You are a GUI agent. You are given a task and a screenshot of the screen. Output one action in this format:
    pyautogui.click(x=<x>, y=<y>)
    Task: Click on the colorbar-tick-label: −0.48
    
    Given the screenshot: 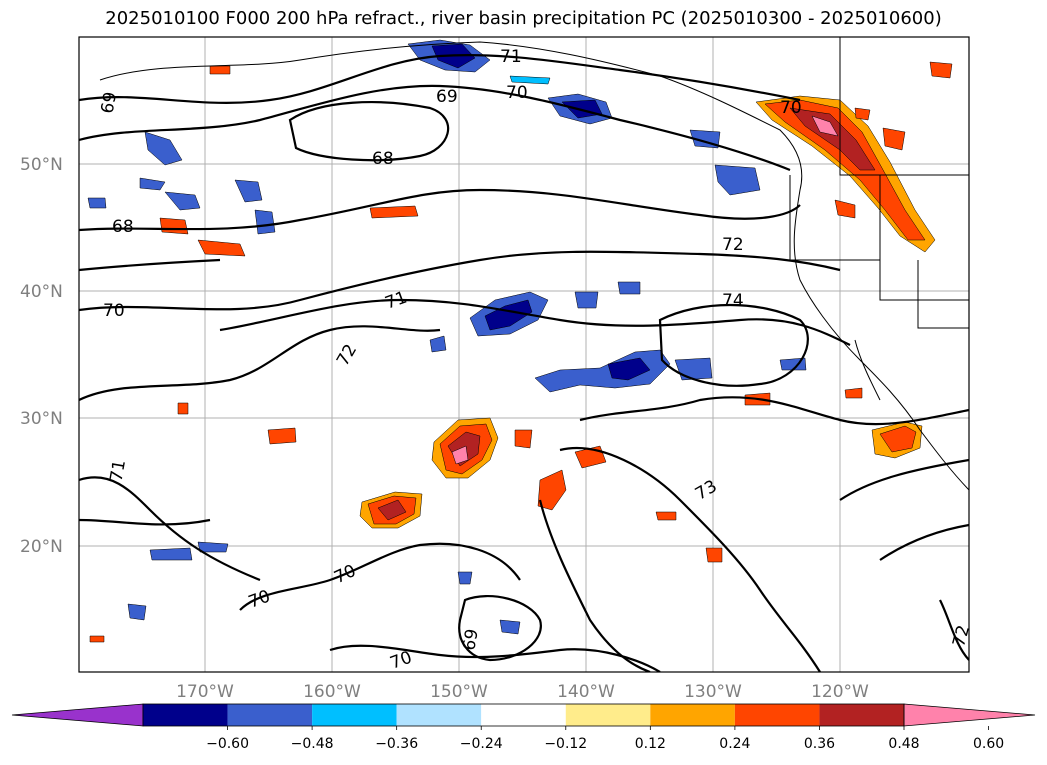 What is the action you would take?
    pyautogui.click(x=312, y=744)
    